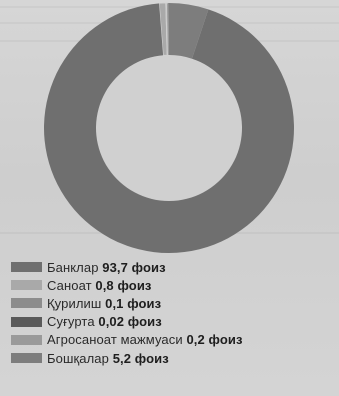 This screenshot has height=396, width=339. What do you see at coordinates (171, 358) in the screenshot?
I see `legend-item-others: Бошқалар 5,2 фоиз` at bounding box center [171, 358].